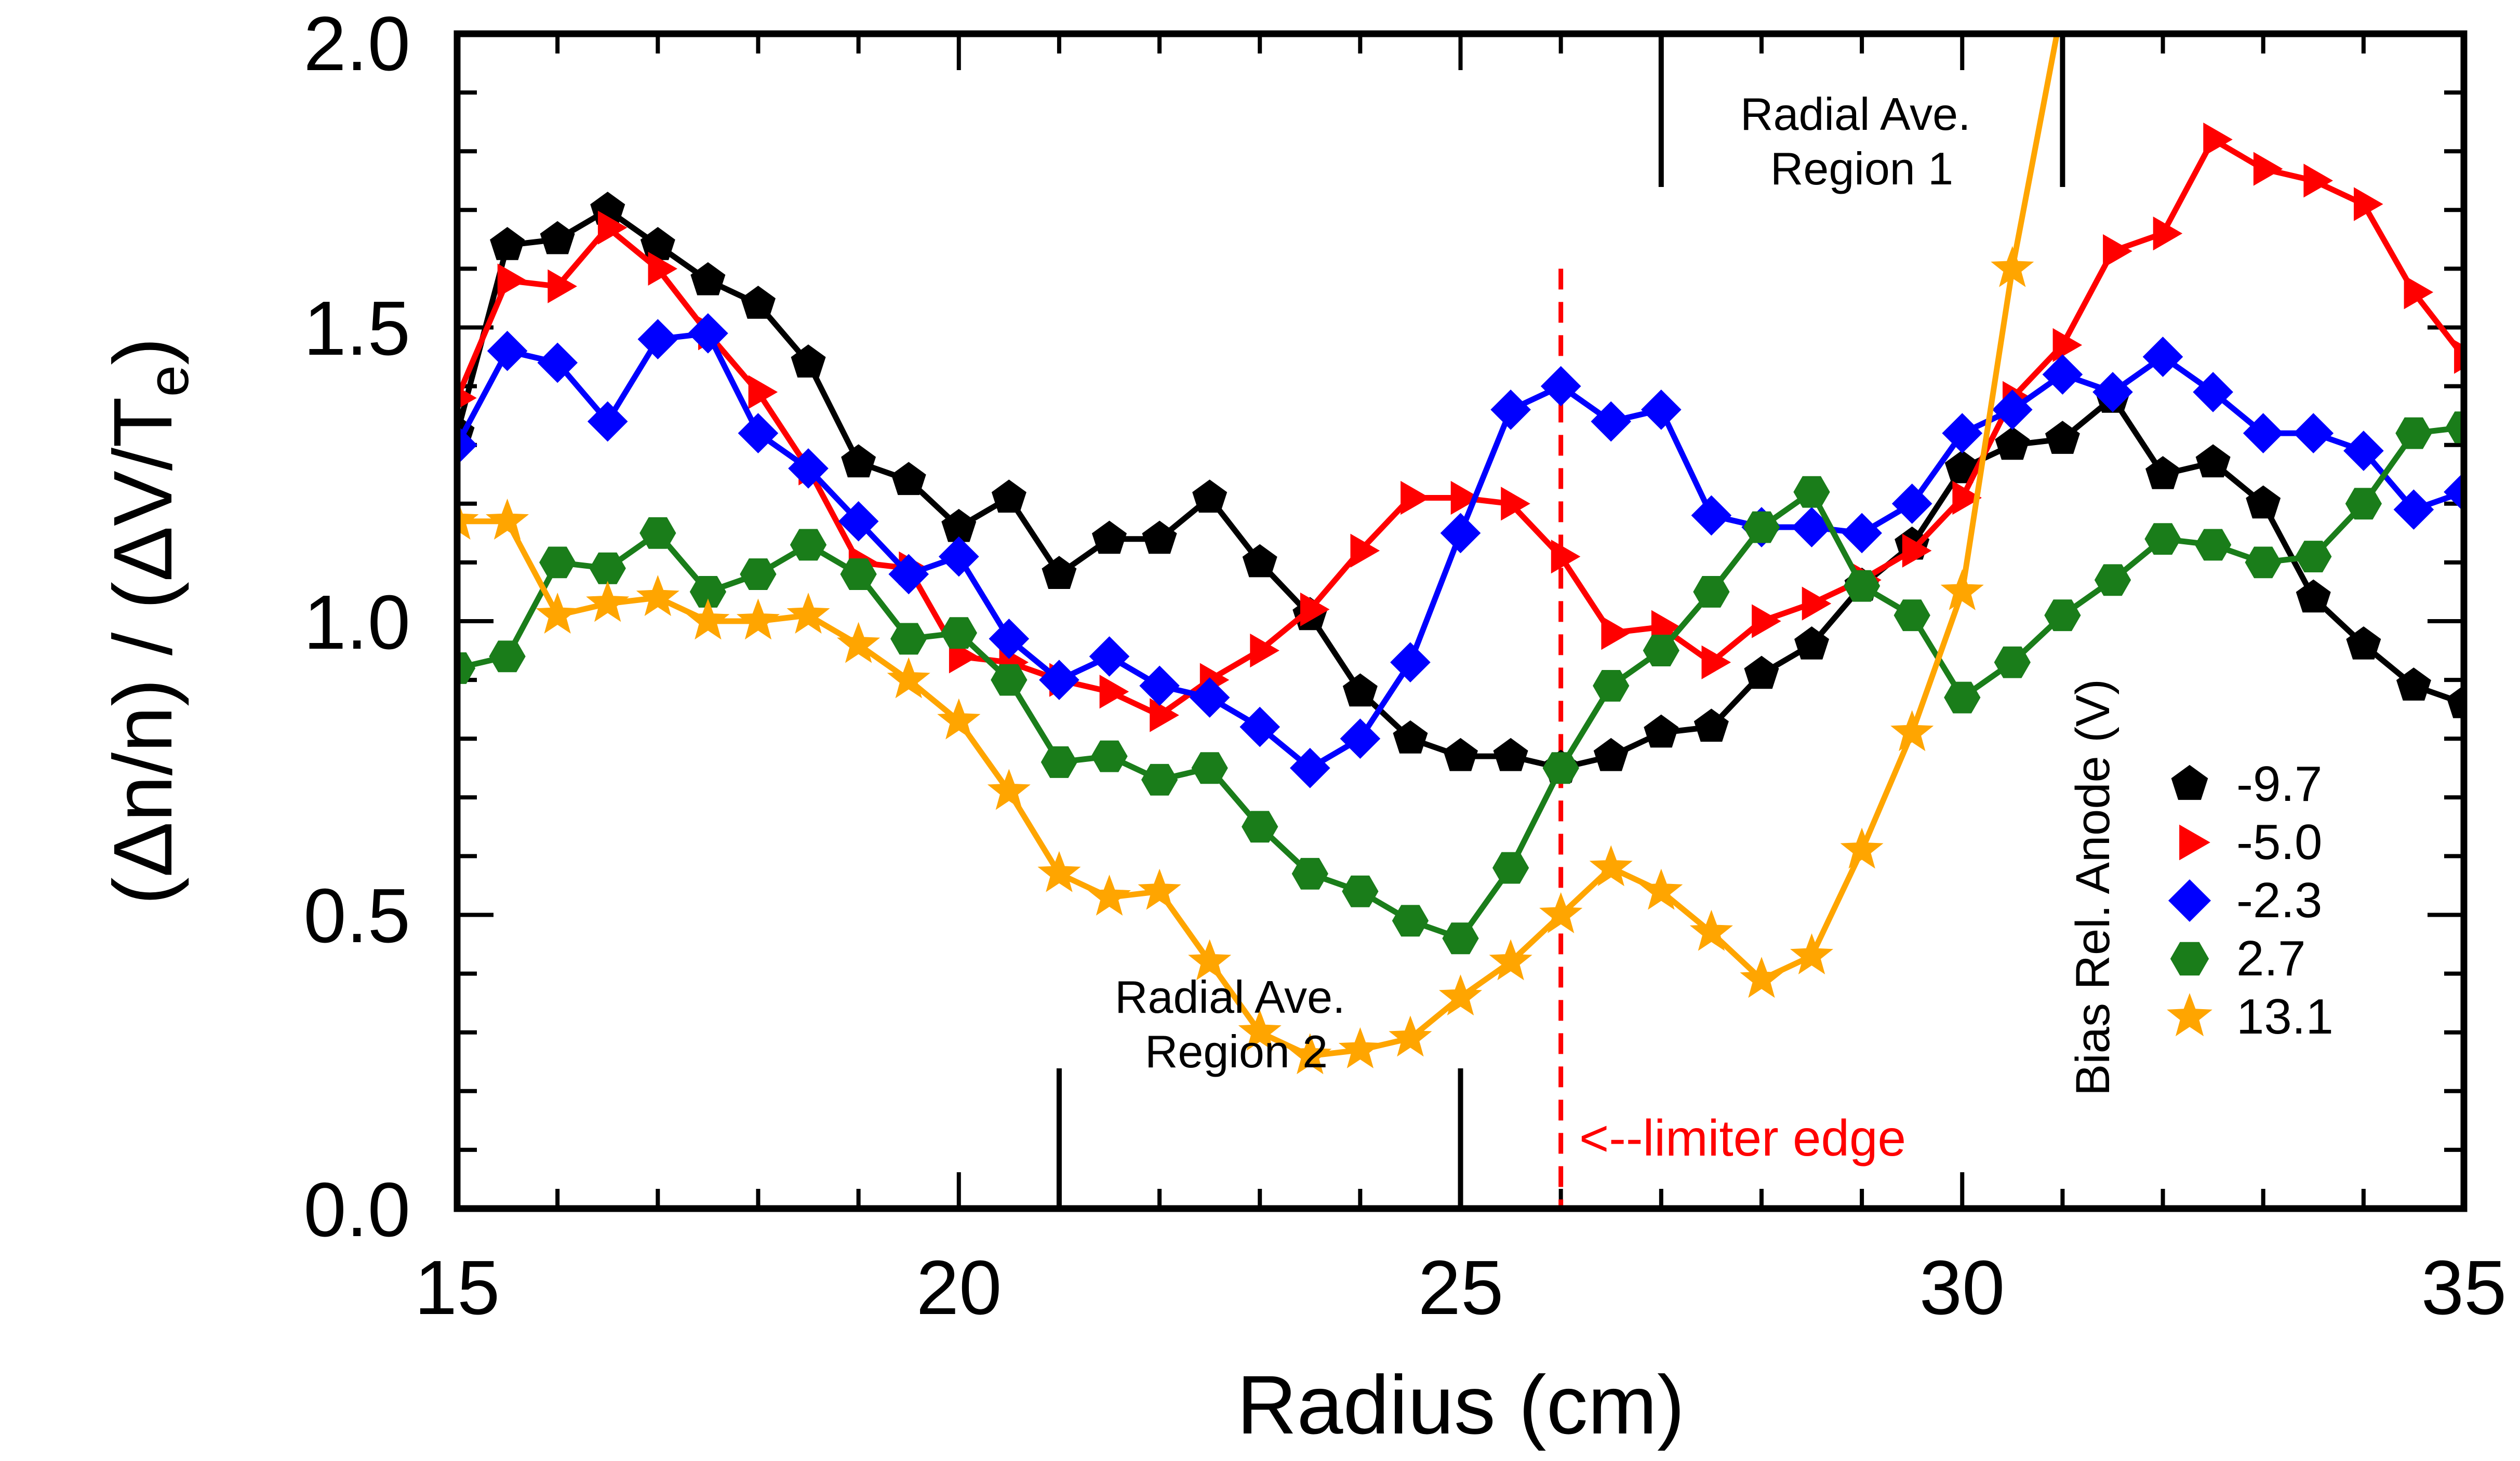  What do you see at coordinates (356, 916) in the screenshot?
I see `y-tick-label: 0.5` at bounding box center [356, 916].